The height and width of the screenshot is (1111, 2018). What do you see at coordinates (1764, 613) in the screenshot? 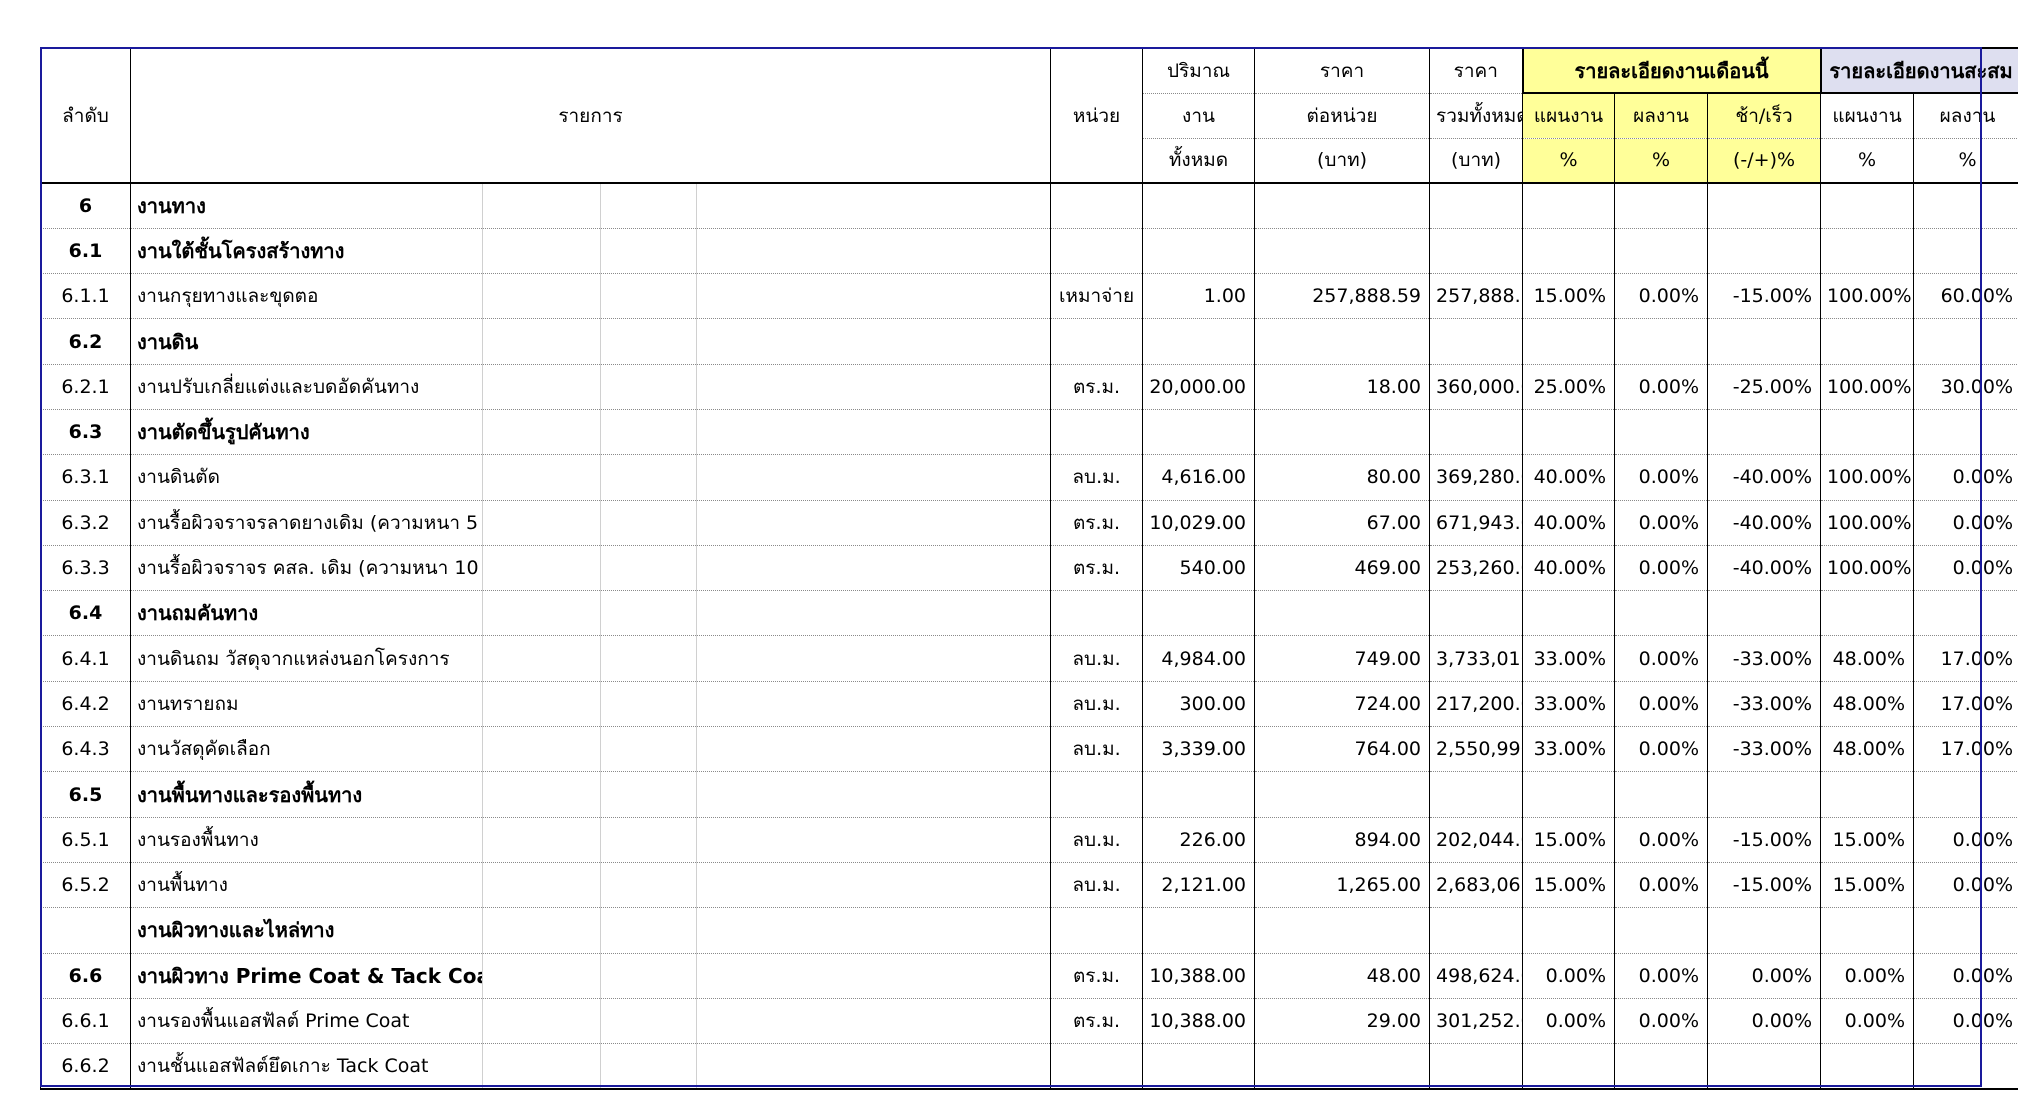
I see `month-diff-cell` at bounding box center [1764, 613].